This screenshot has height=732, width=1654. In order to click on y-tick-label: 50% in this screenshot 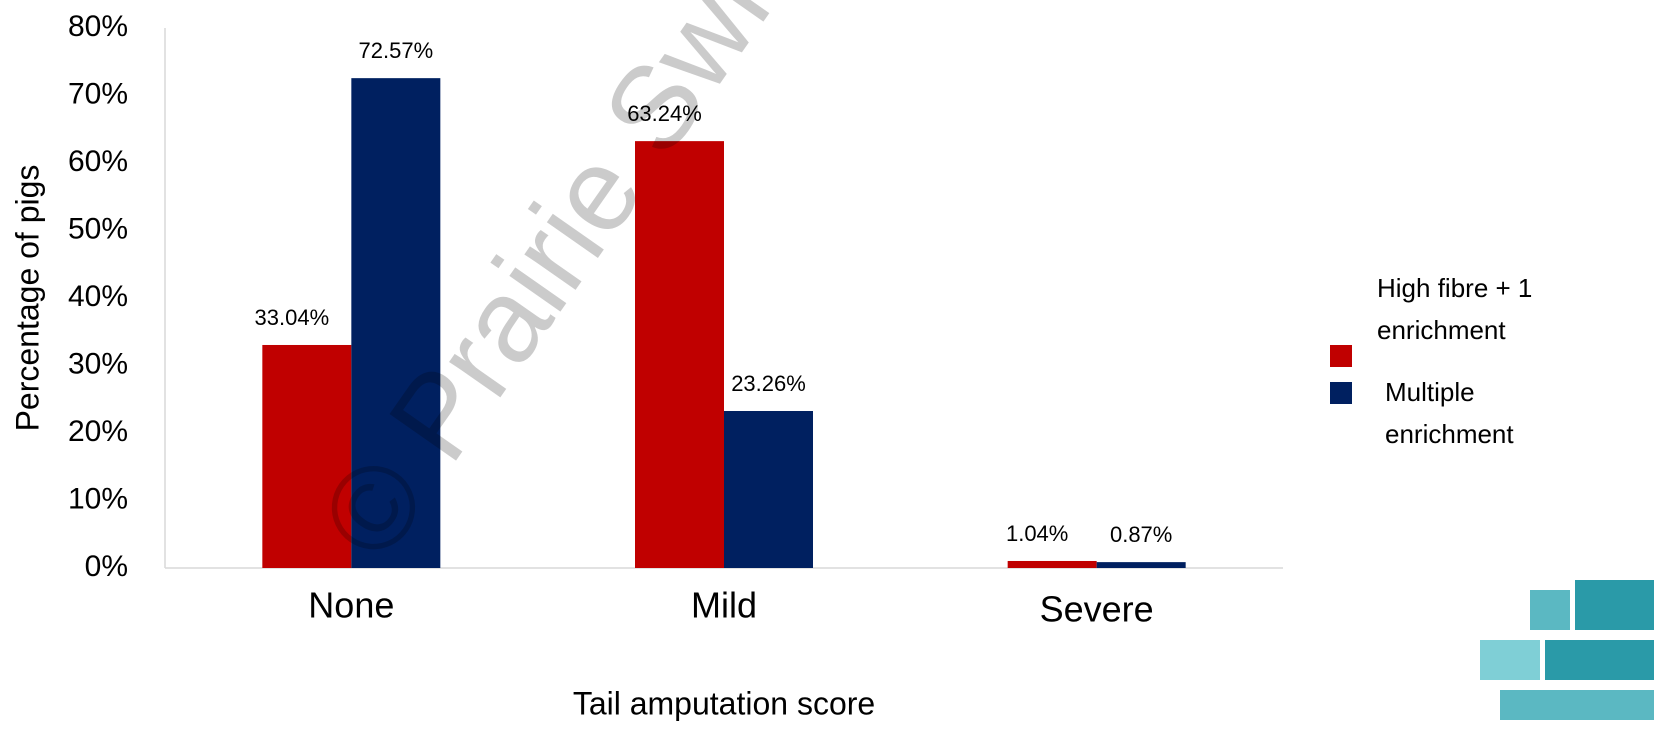, I will do `click(98, 228)`.